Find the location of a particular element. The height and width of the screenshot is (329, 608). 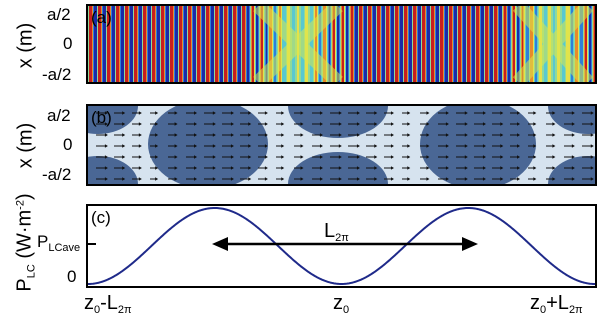

xtick-right-L-sub: 2π is located at coordinates (575, 310).